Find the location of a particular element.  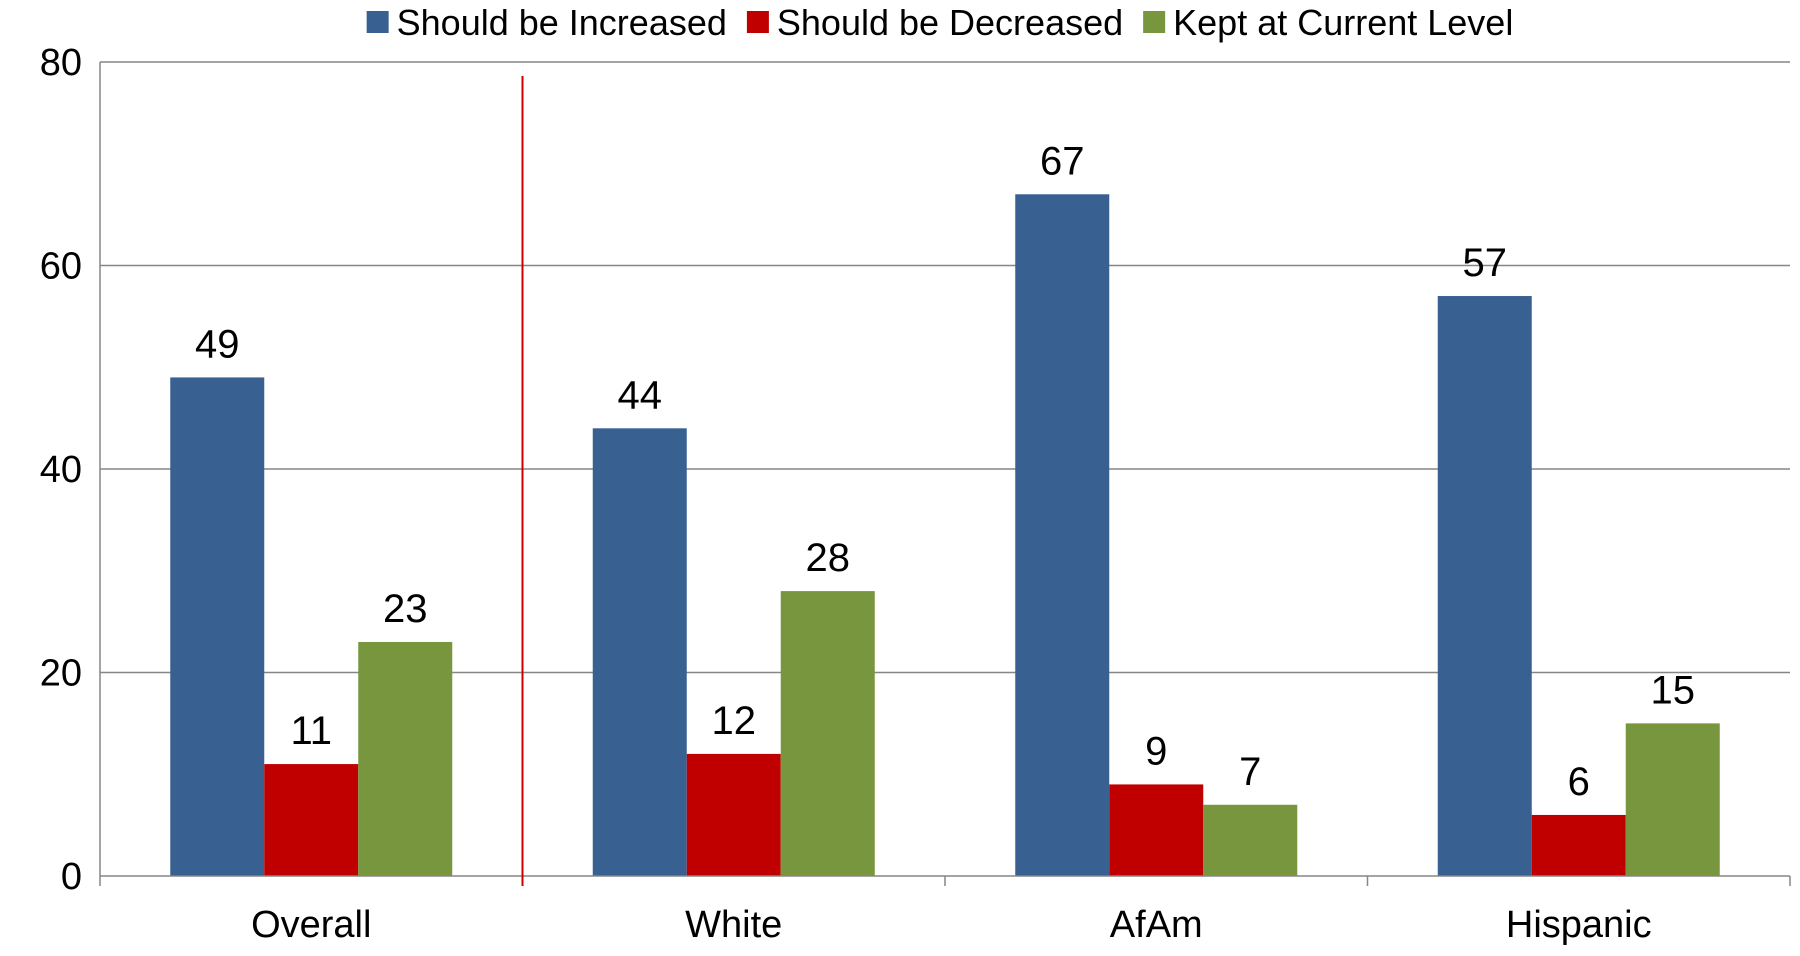

data-label-white-1: 44 is located at coordinates (640, 395).